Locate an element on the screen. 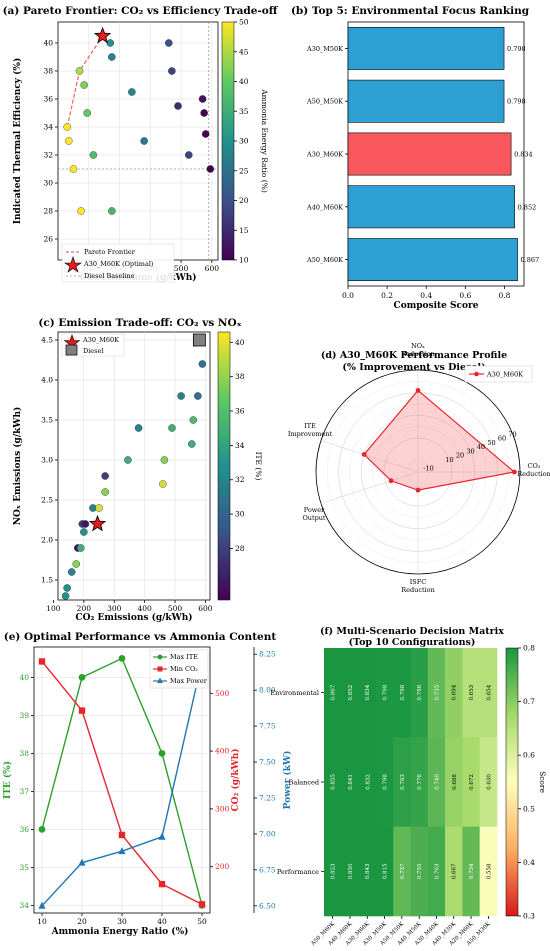  panel-b-x-tick-label: 0.8 is located at coordinates (504, 295).